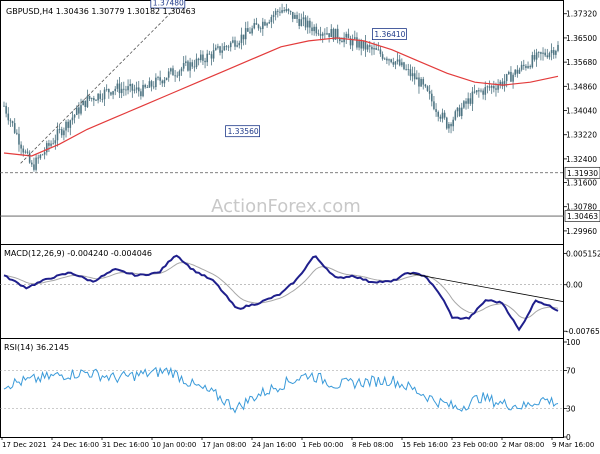 This screenshot has height=454, width=600. I want to click on price-levels: 1.31930 1.30463, so click(300, 194).